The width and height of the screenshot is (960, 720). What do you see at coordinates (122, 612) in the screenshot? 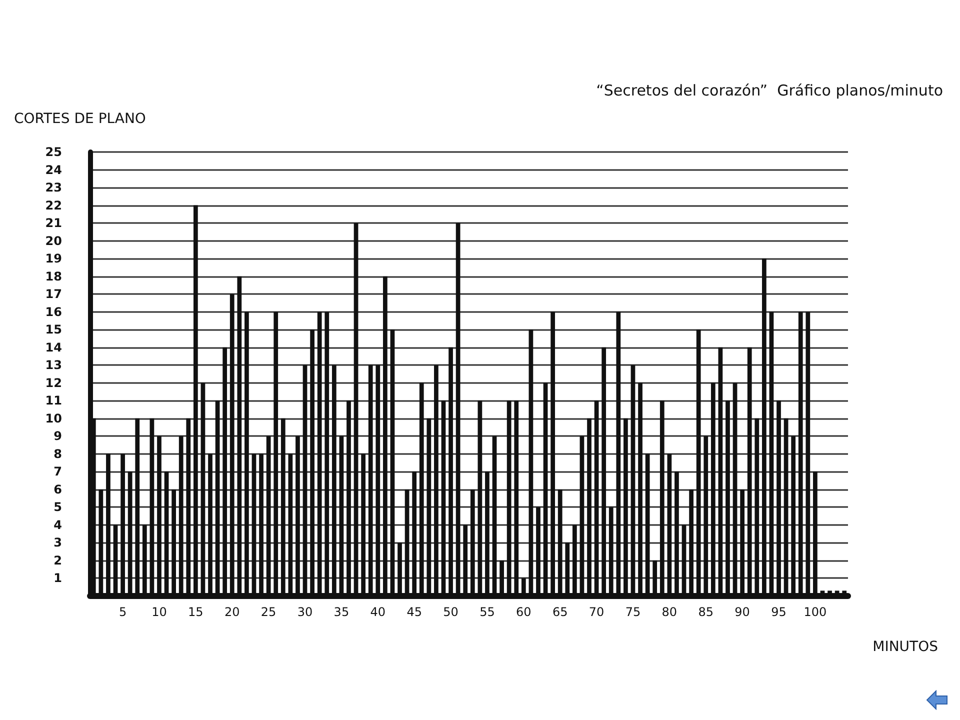
I see `x-tick-label: 5` at bounding box center [122, 612].